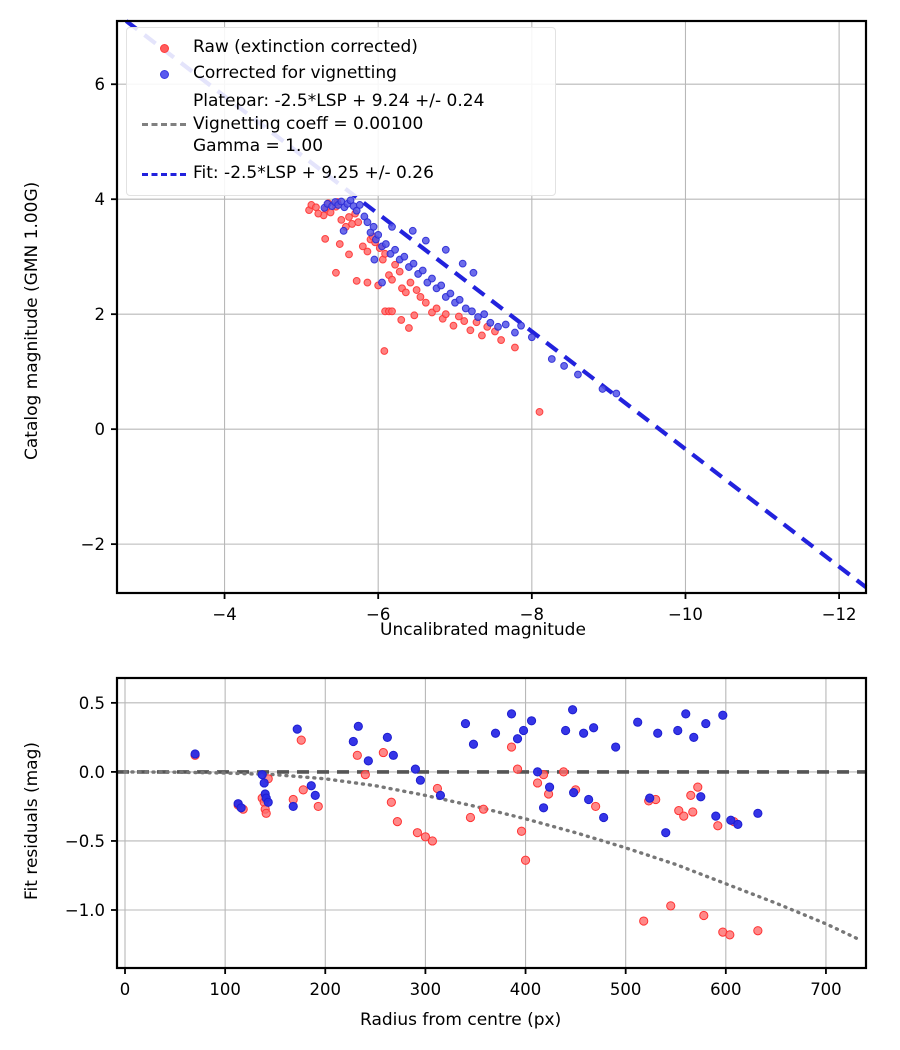 The image size is (900, 1050). I want to click on top-ytick-label: 2, so click(100, 314).